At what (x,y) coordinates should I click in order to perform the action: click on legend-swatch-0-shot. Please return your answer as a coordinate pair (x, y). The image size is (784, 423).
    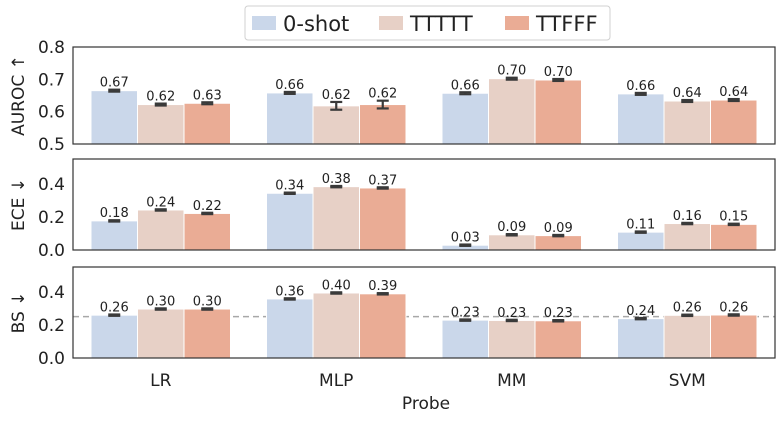
    Looking at the image, I should click on (264, 23).